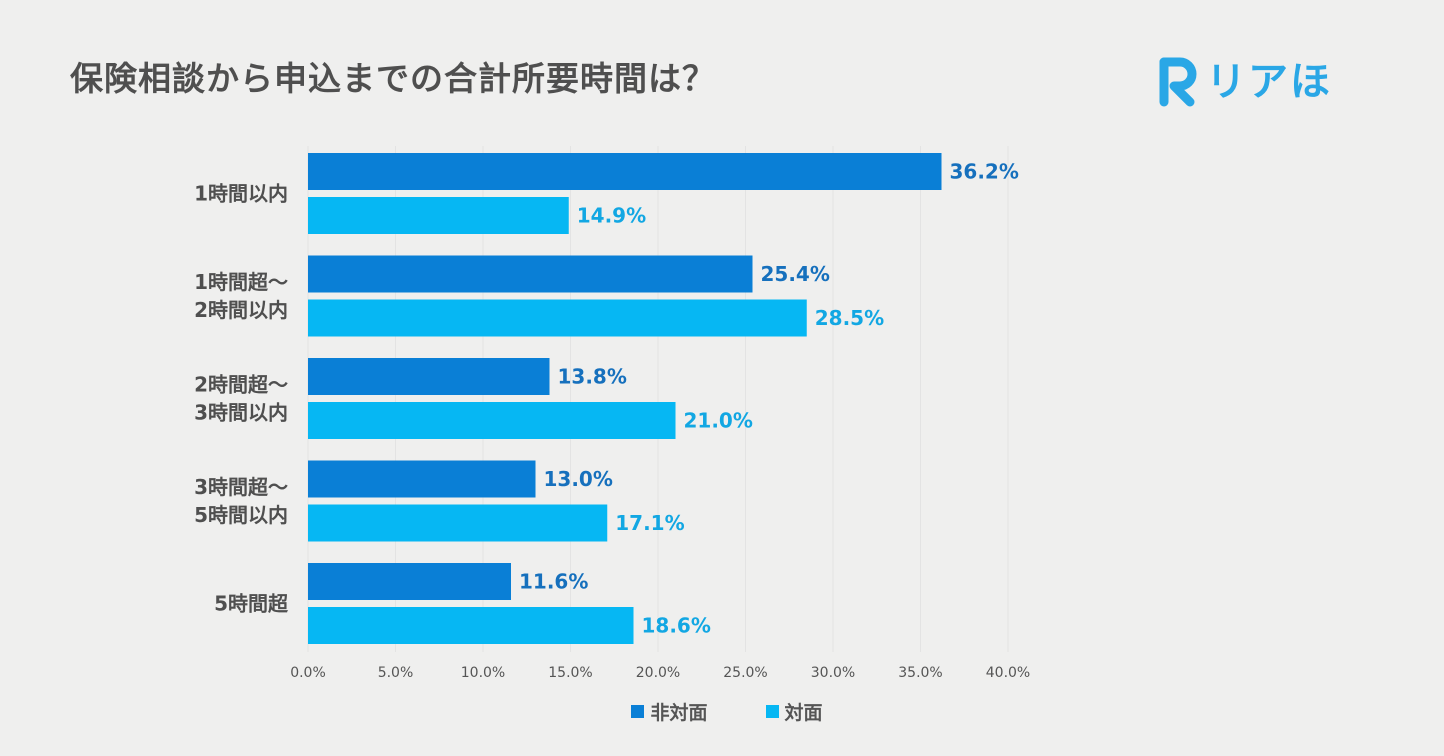 The height and width of the screenshot is (756, 1444). I want to click on data-label-1-2: 21.0%, so click(718, 421).